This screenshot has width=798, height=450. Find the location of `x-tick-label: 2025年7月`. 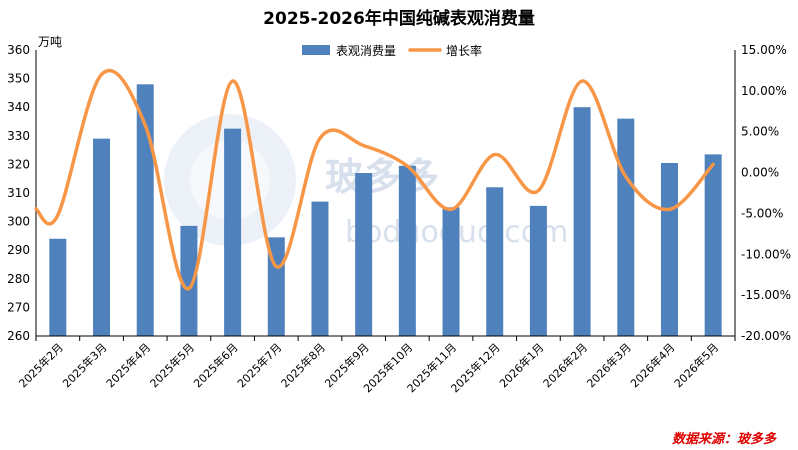

x-tick-label: 2025年7月 is located at coordinates (259, 365).